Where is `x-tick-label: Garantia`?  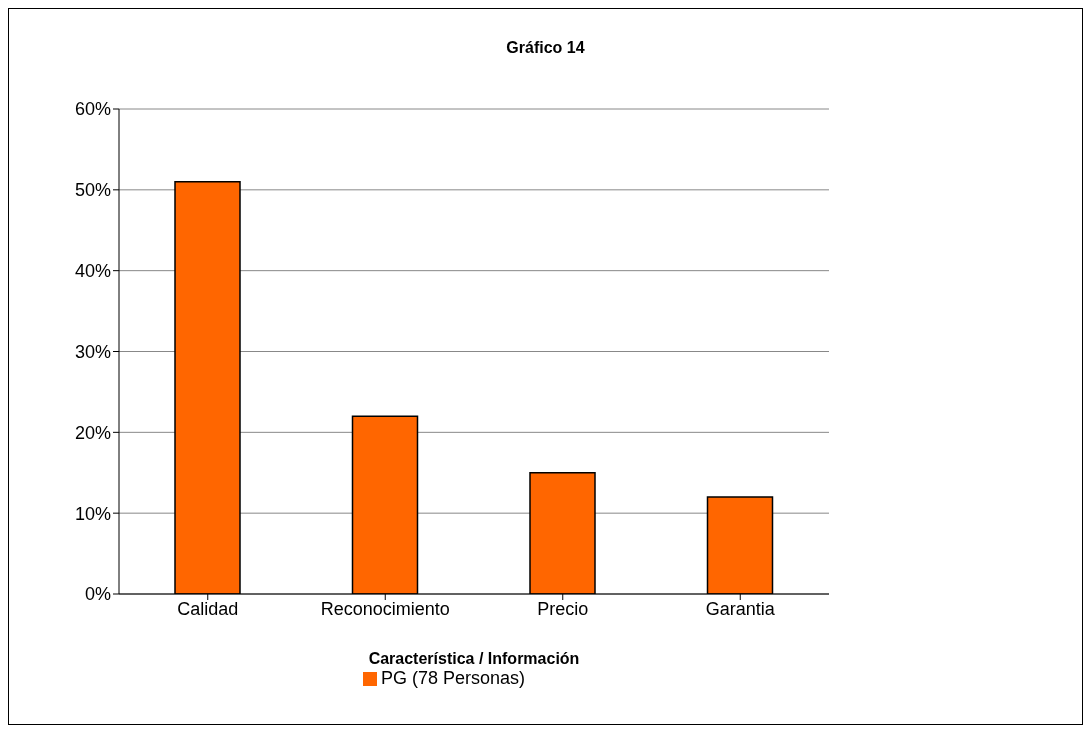
x-tick-label: Garantia is located at coordinates (740, 608).